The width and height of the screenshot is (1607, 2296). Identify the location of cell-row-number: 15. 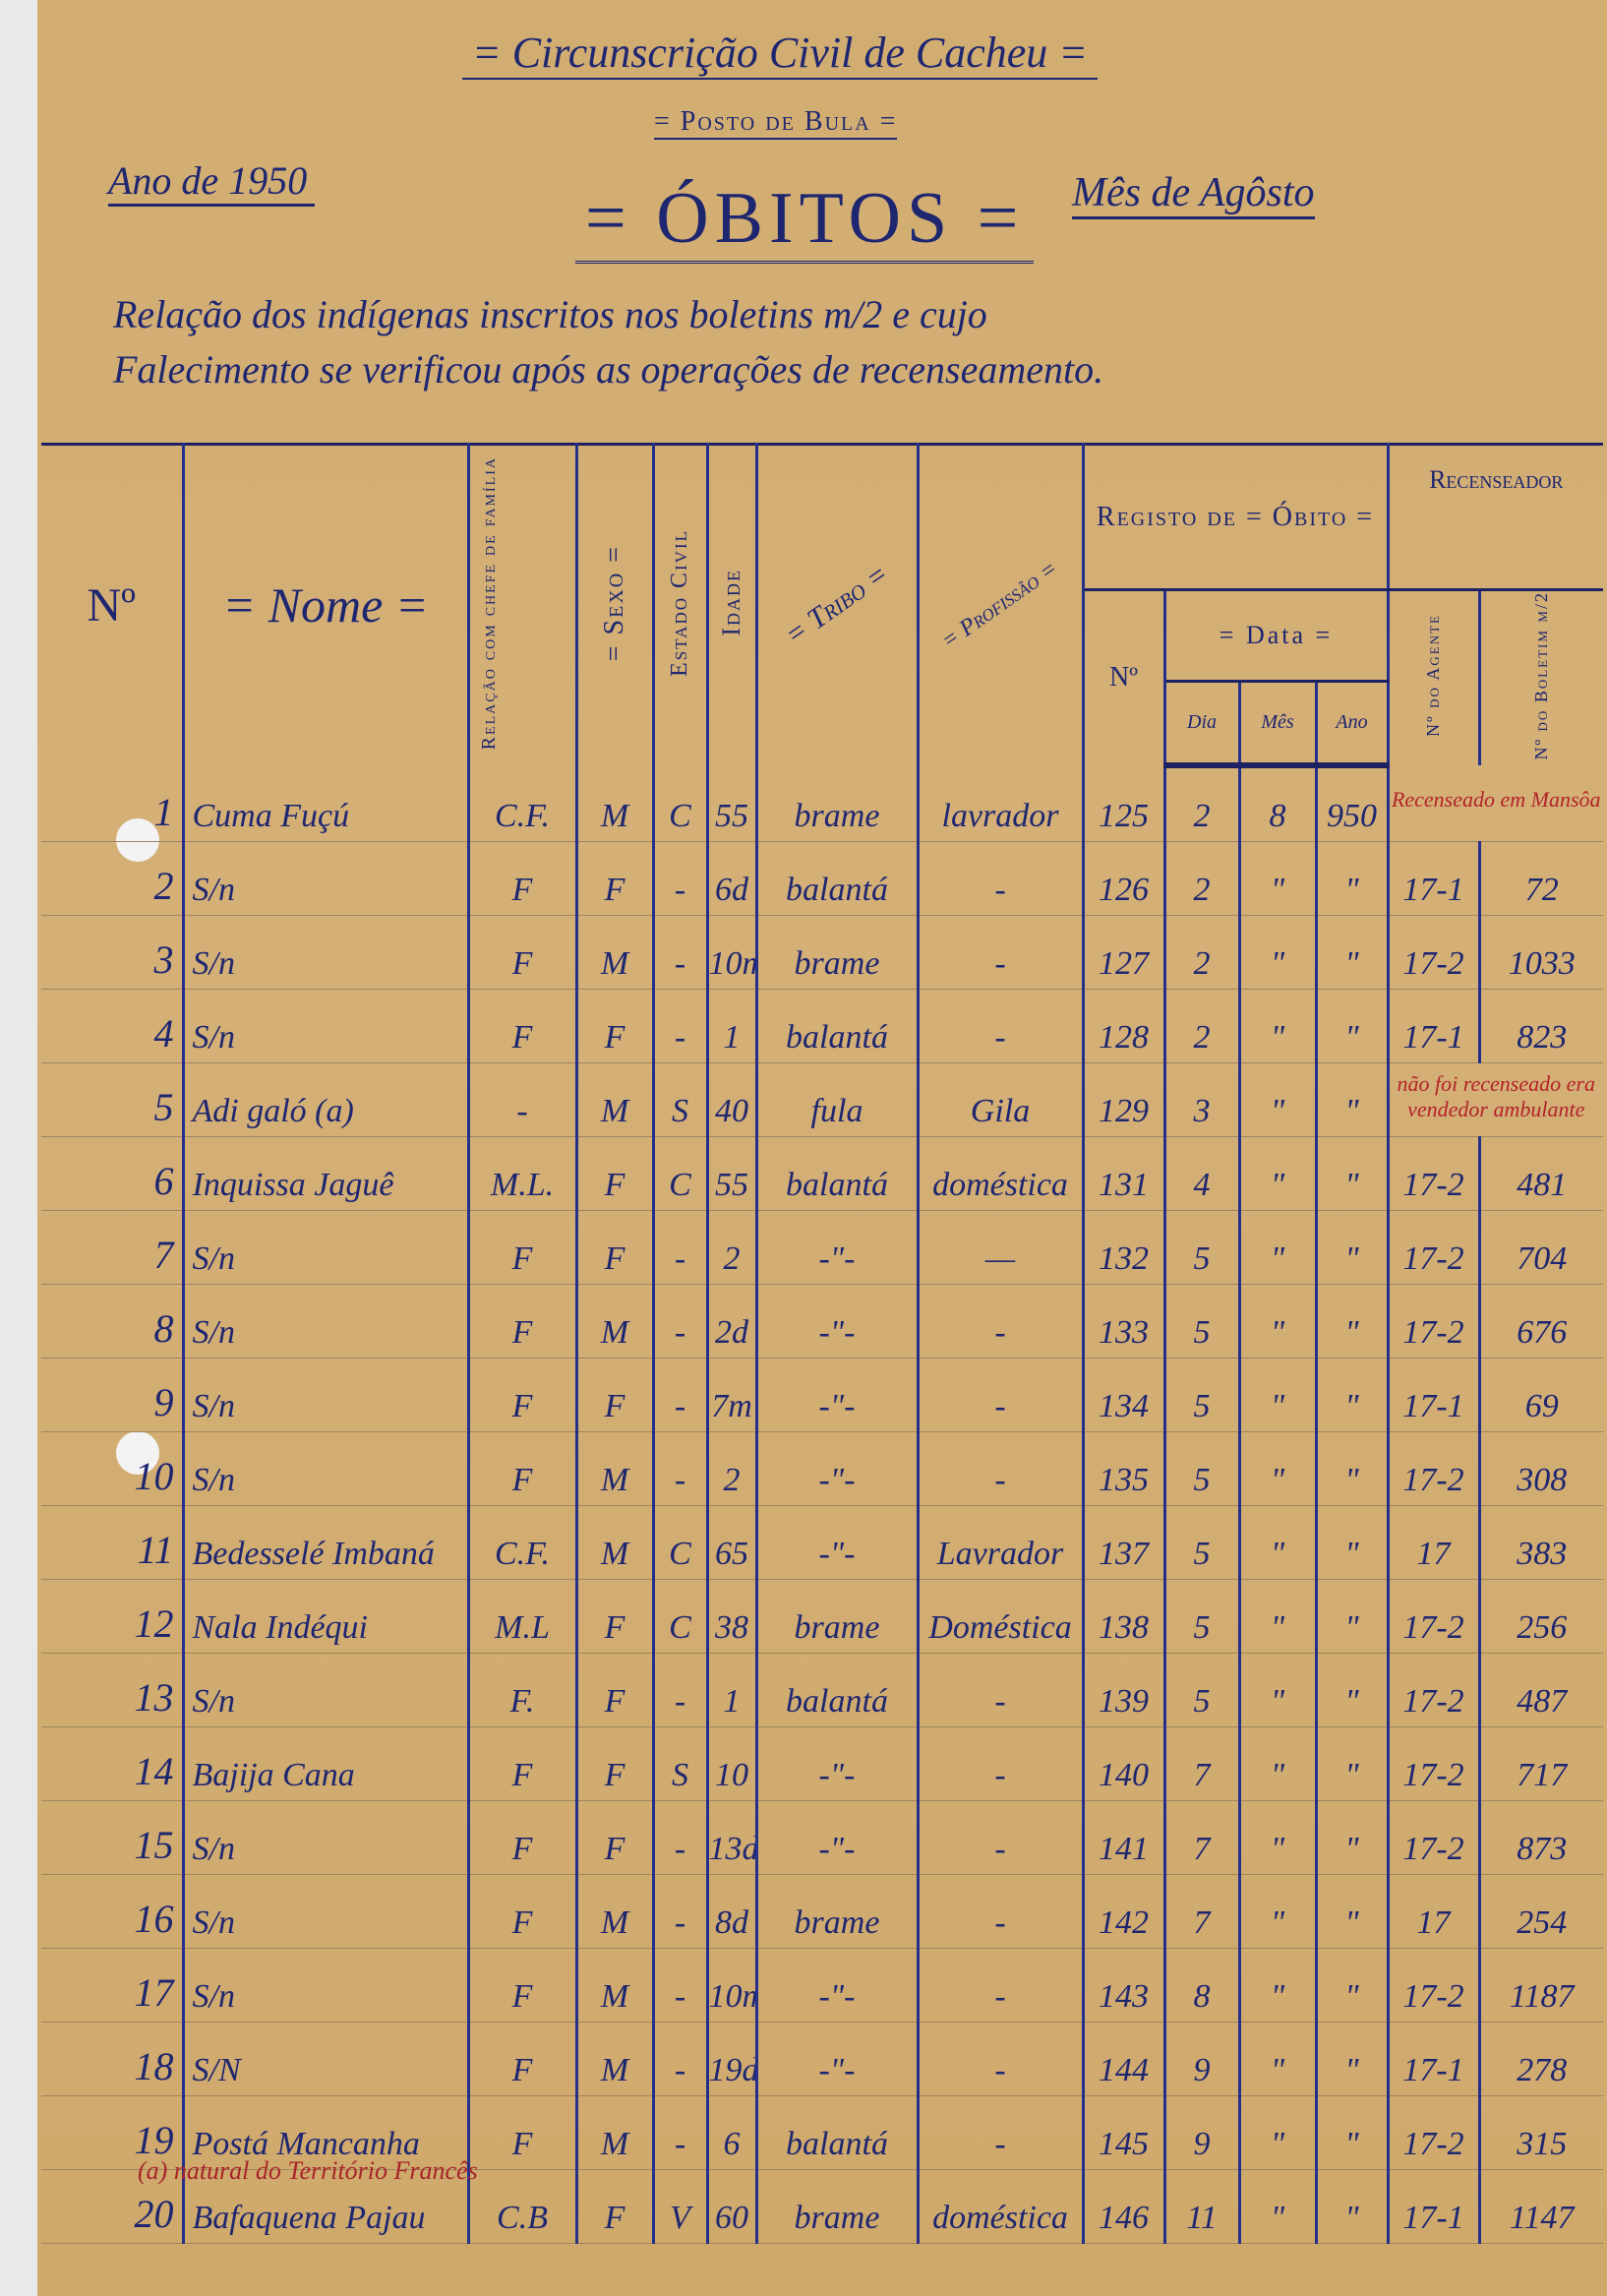
(113, 1837).